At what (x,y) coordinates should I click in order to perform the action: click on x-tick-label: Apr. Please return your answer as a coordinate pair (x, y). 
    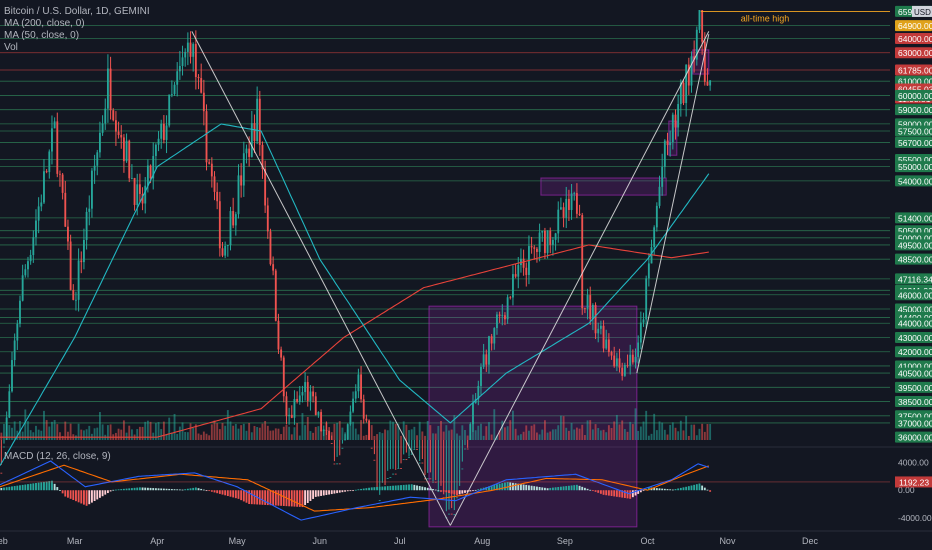
    Looking at the image, I should click on (157, 541).